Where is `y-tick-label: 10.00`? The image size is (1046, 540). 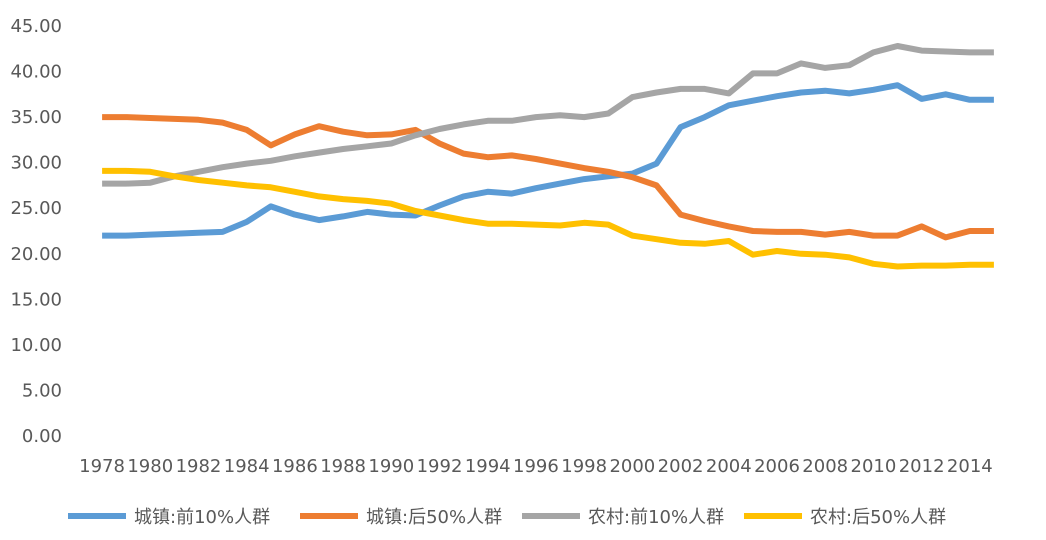
y-tick-label: 10.00 is located at coordinates (36, 345).